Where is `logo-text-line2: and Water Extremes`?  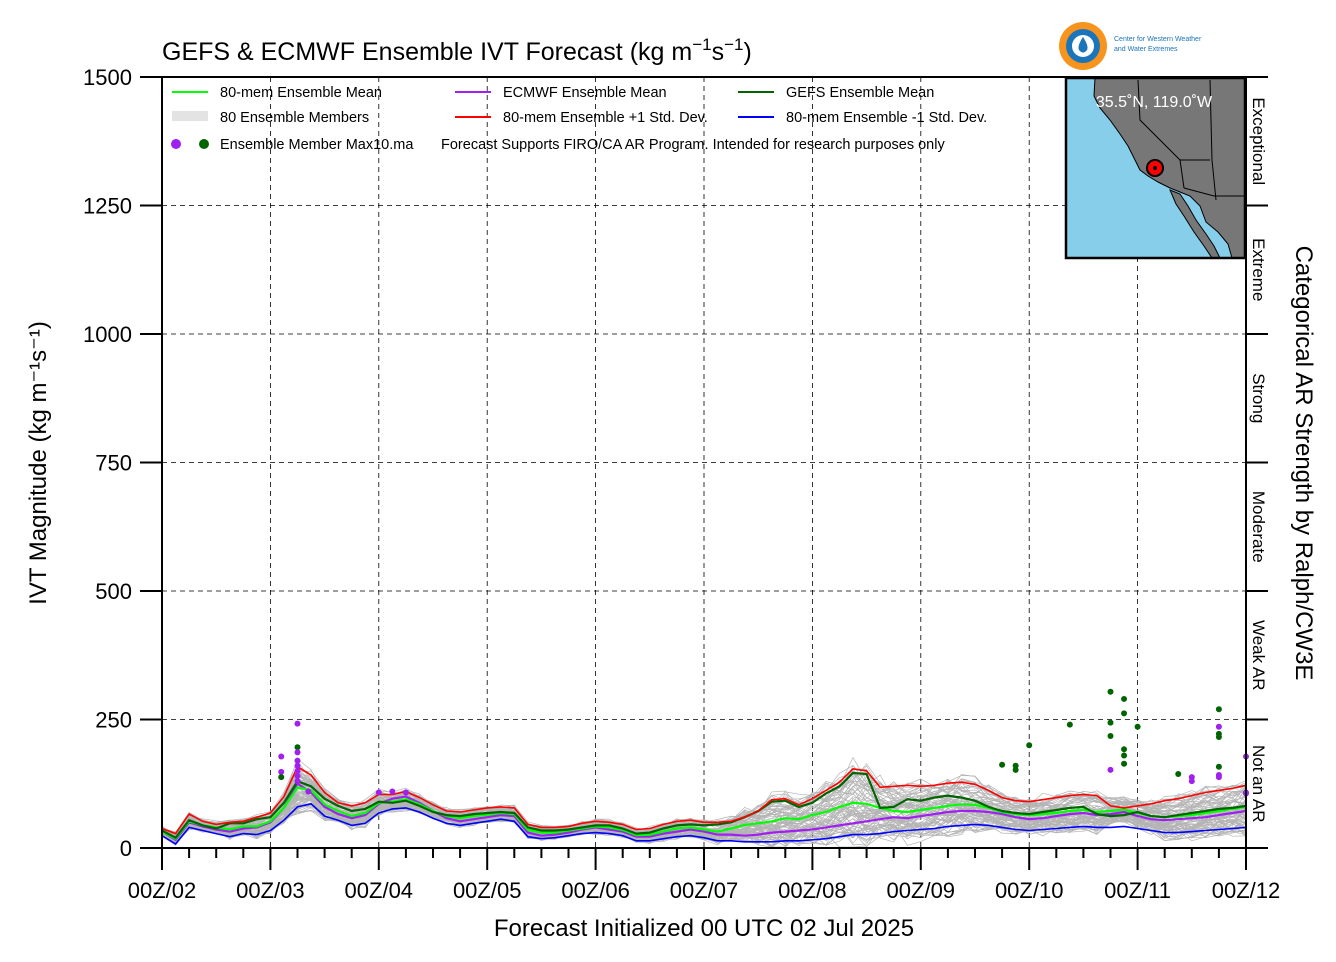
logo-text-line2: and Water Extremes is located at coordinates (1146, 49).